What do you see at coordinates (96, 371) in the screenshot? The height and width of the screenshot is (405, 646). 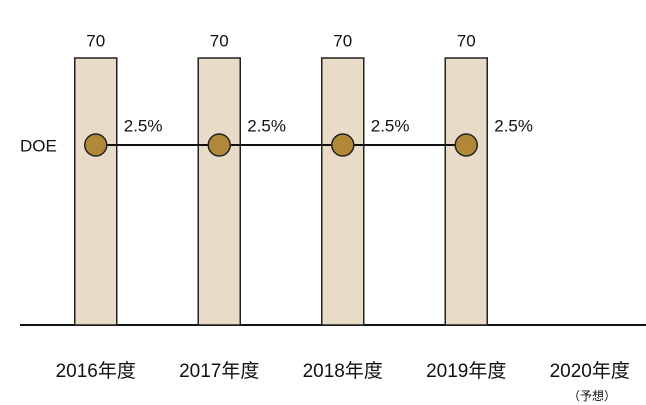 I see `x-tick-label: 2016年度` at bounding box center [96, 371].